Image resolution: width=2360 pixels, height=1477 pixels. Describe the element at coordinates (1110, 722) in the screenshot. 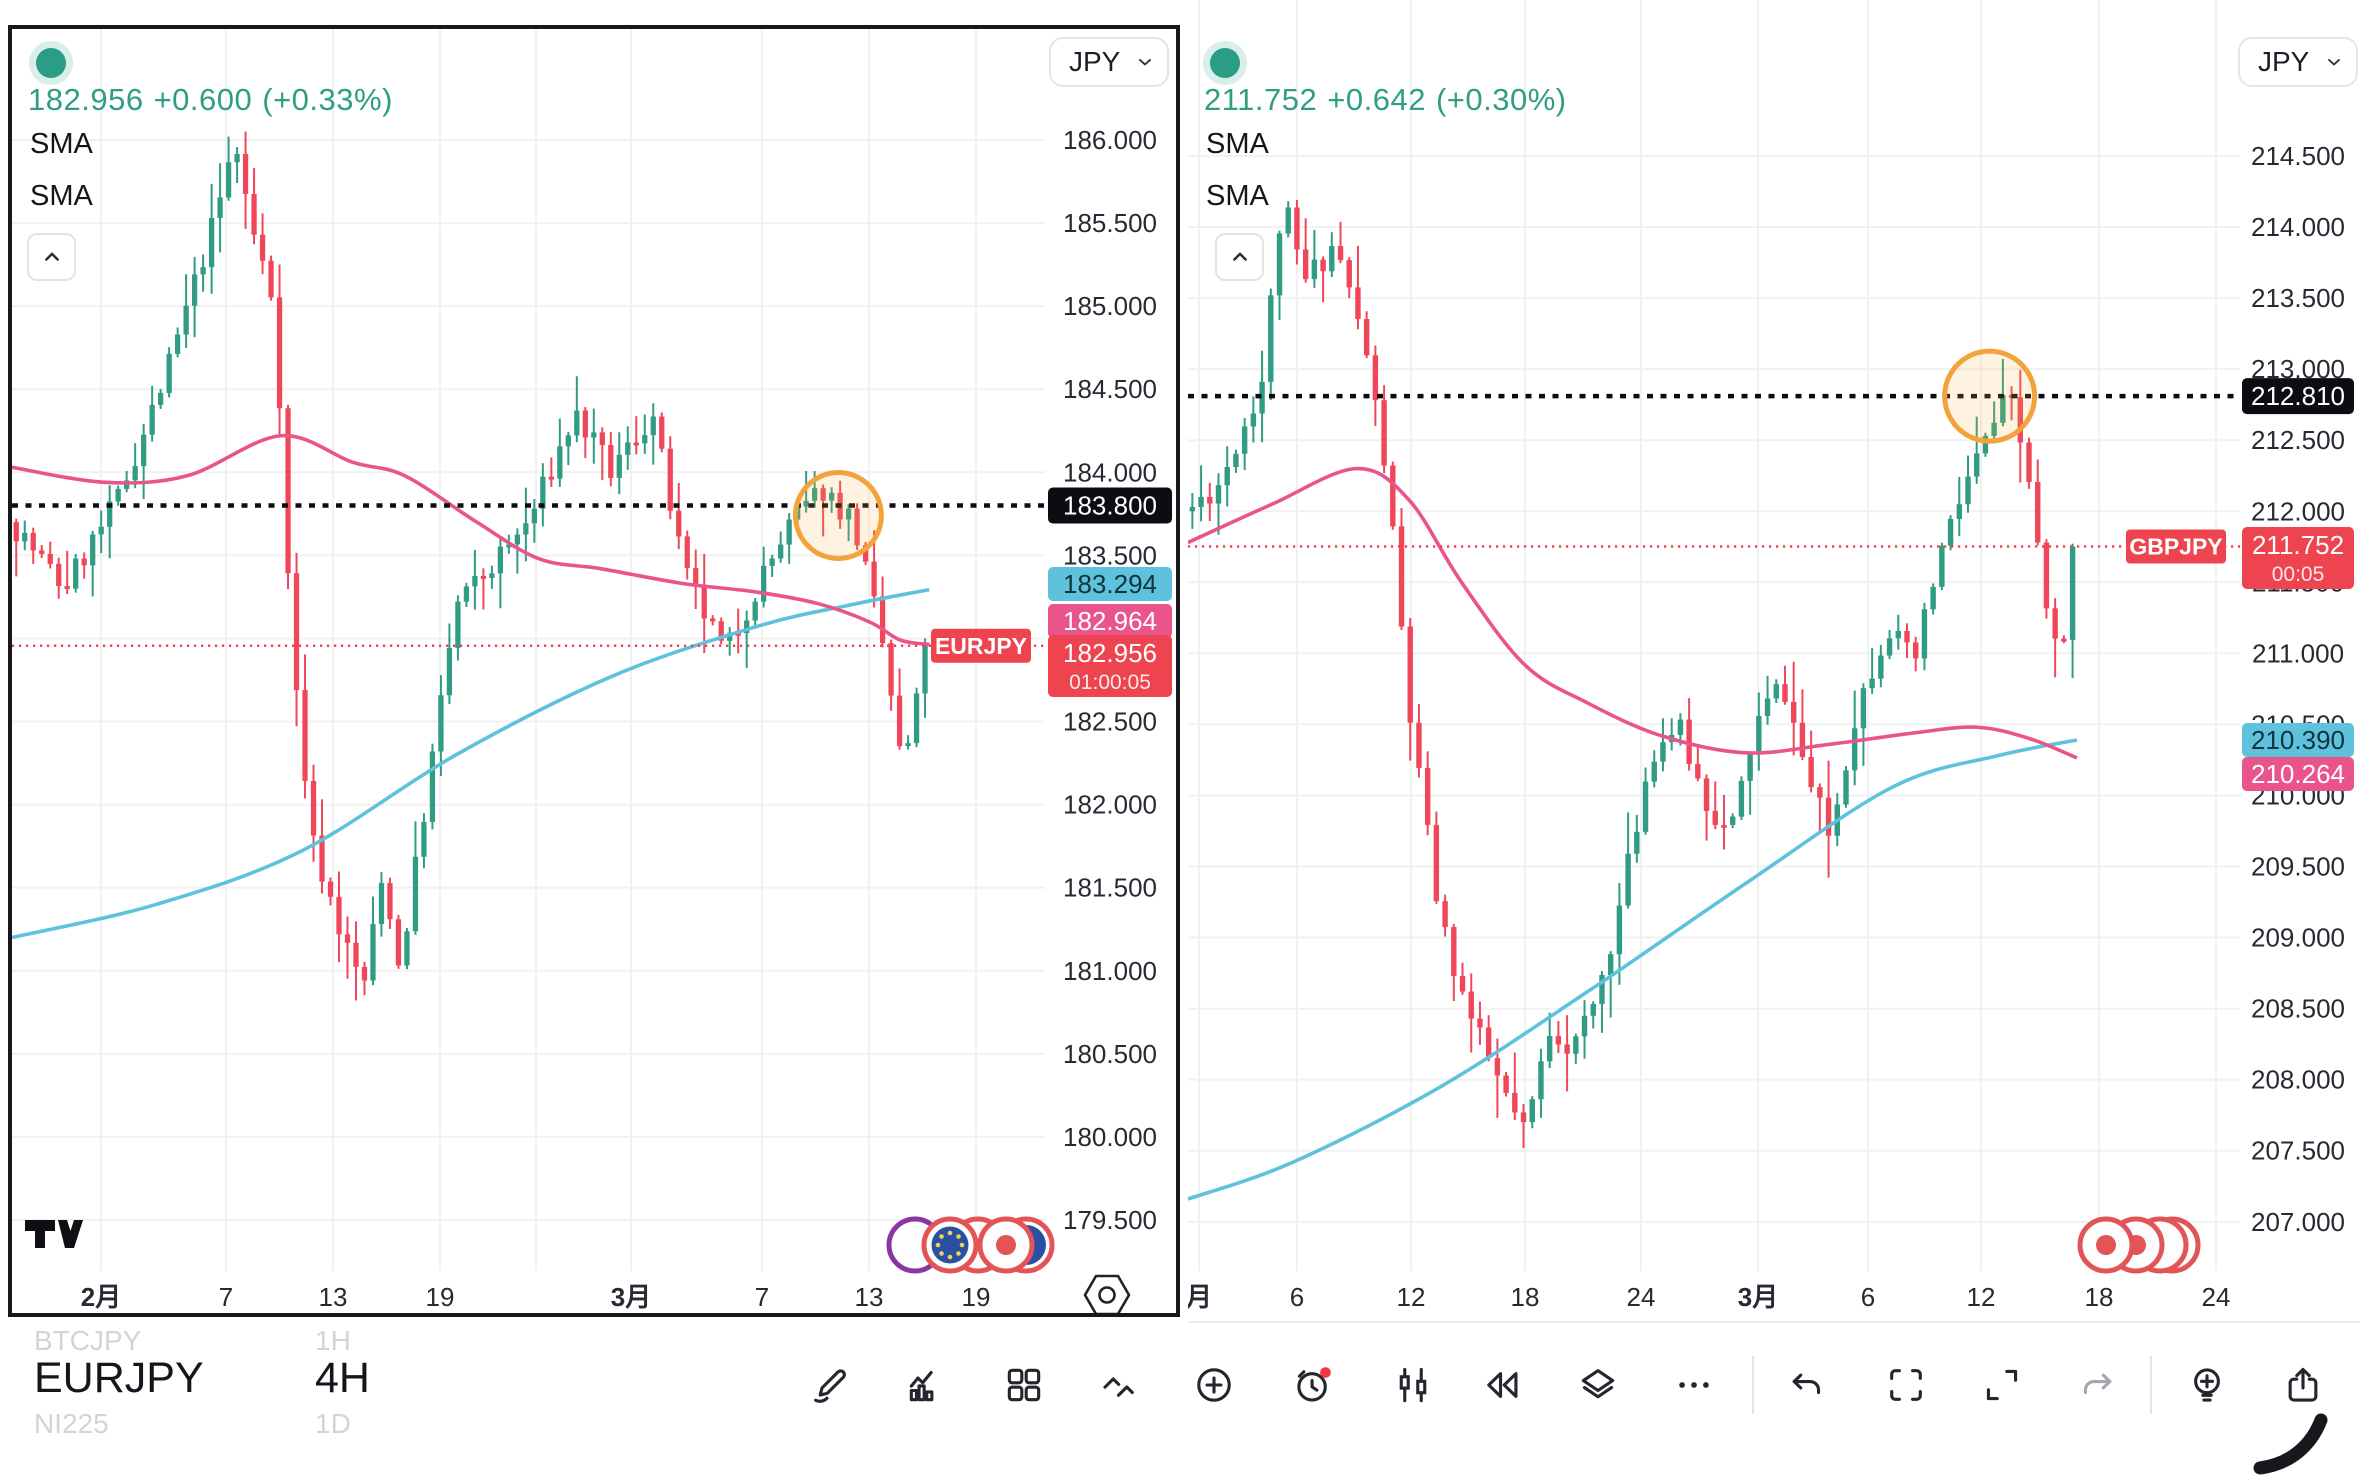

I see `svg-text: 182.500` at that location.